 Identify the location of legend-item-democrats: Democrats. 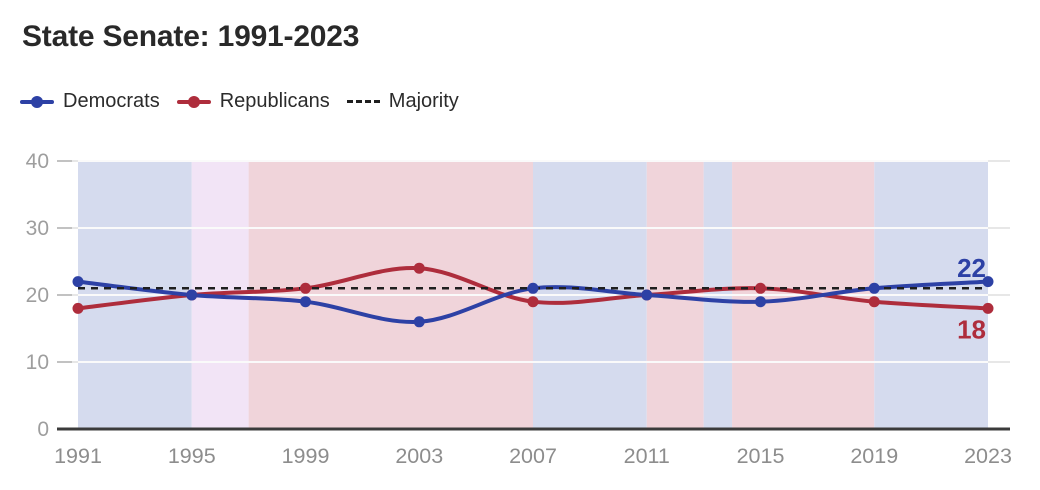
(90, 101).